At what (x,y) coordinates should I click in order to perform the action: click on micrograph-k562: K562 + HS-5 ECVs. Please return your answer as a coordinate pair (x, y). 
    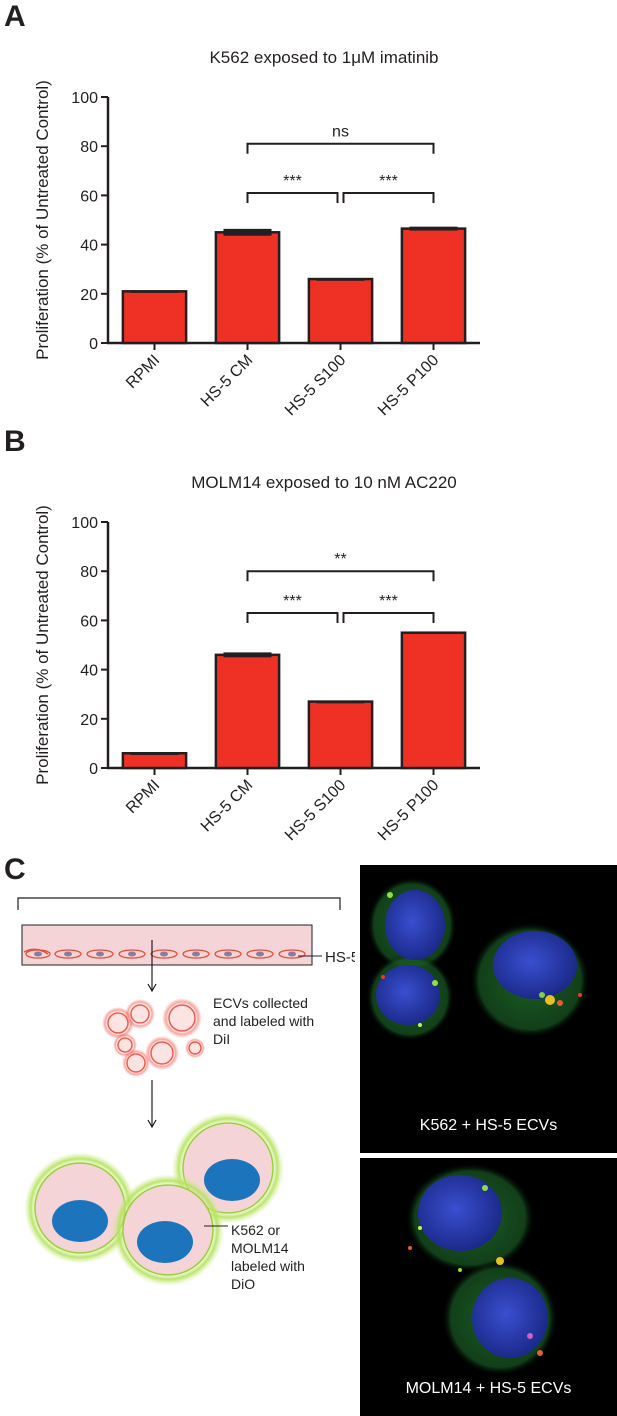
    Looking at the image, I should click on (488, 1009).